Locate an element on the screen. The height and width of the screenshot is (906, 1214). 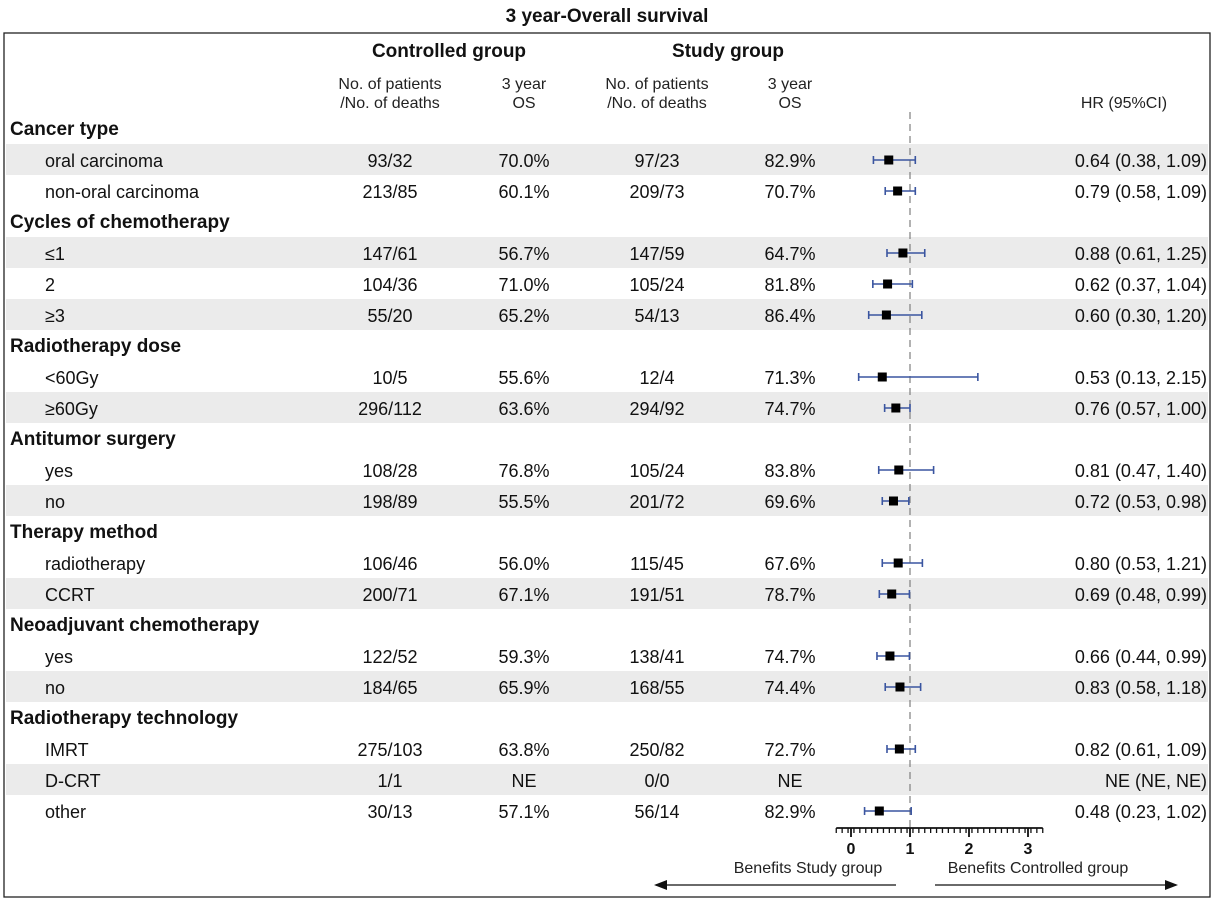
controlled-patients-cell: 200/71 is located at coordinates (389, 595).